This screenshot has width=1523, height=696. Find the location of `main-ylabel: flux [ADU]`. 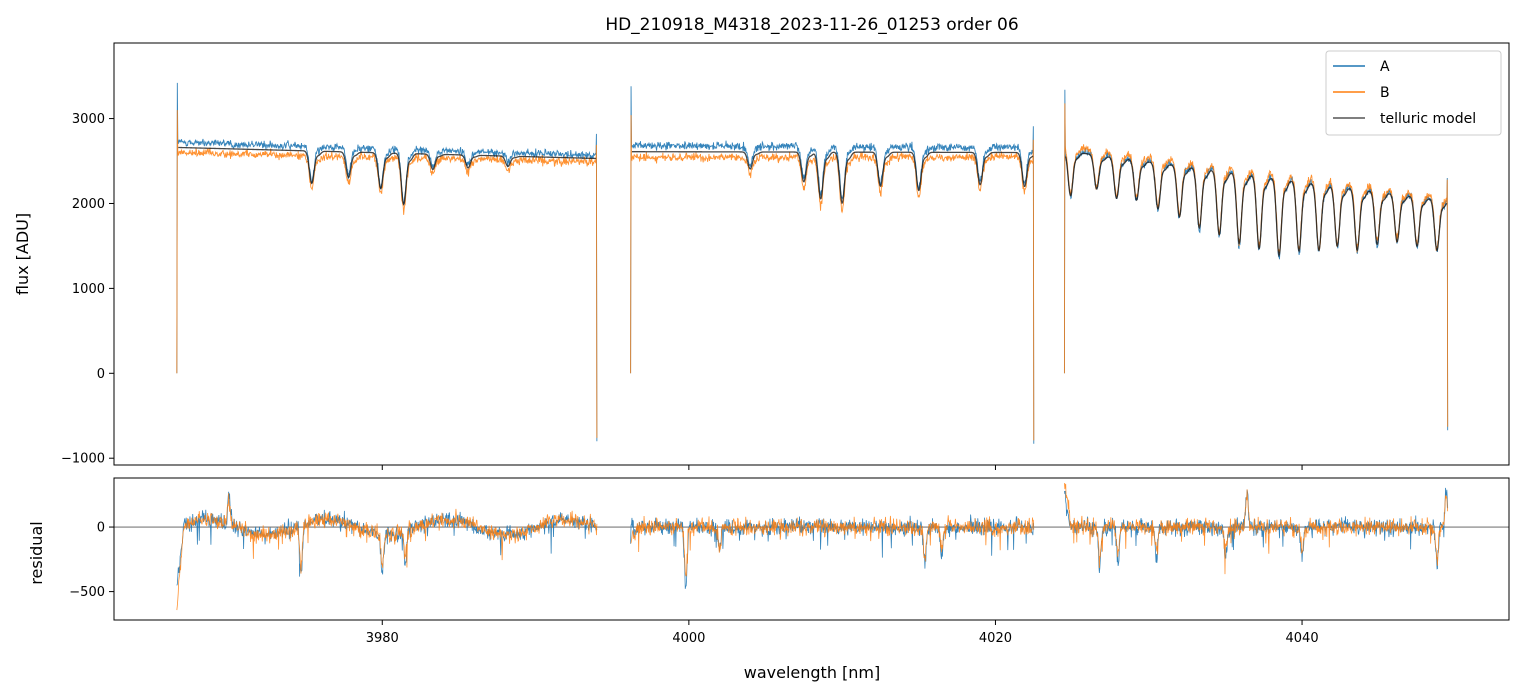

main-ylabel: flux [ADU] is located at coordinates (22, 254).